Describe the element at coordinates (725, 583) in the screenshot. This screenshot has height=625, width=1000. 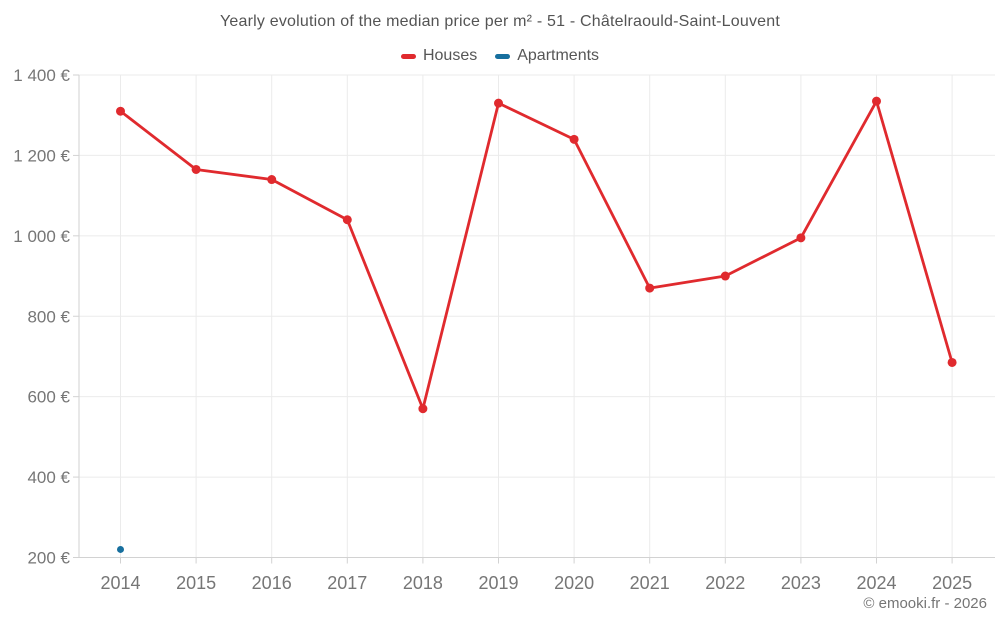
I see `x-tick-label: 2022` at that location.